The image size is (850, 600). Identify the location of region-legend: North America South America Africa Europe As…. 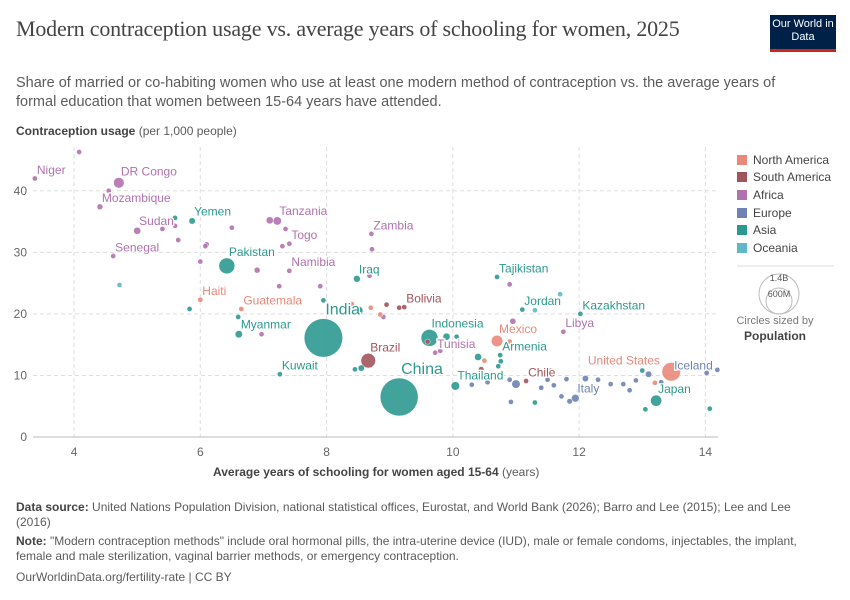
(784, 204).